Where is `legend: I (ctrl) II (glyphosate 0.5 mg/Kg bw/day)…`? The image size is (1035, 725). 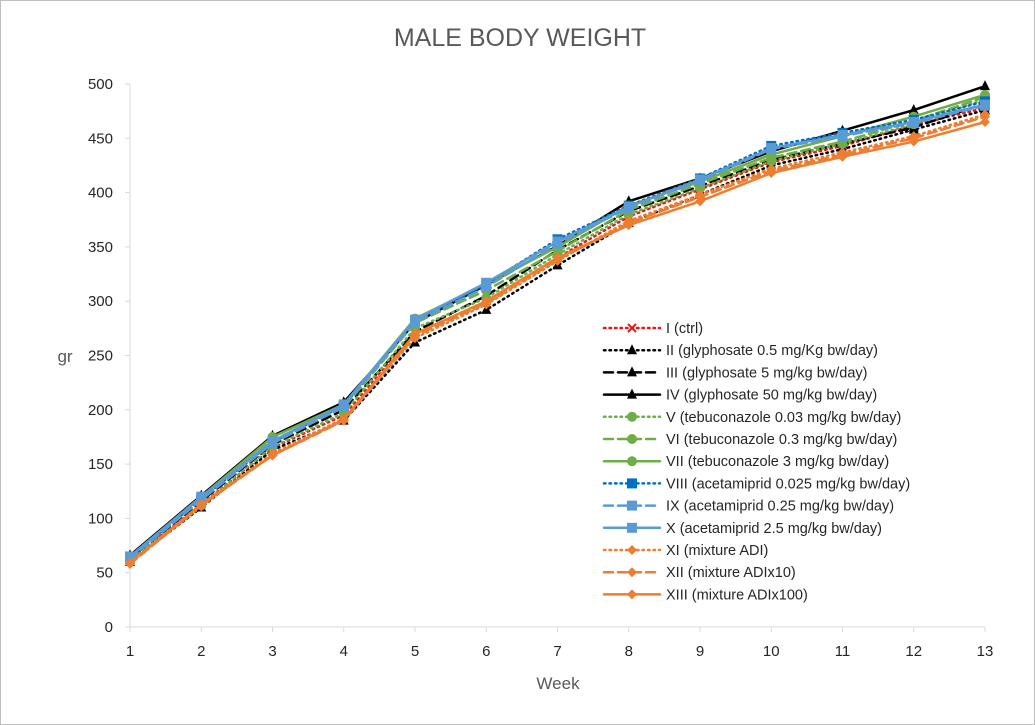
legend: I (ctrl) II (glyphosate 0.5 mg/Kg bw/day)… is located at coordinates (756, 462).